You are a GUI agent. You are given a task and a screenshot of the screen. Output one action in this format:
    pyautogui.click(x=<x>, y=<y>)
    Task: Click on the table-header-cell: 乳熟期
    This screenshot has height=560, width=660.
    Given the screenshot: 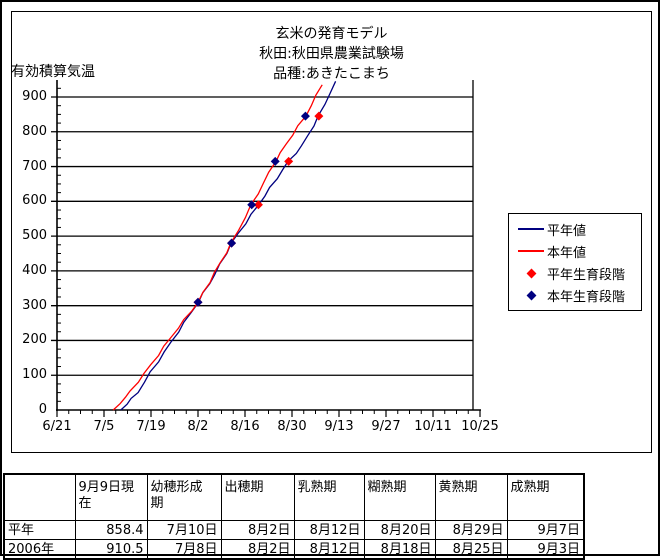 What is the action you would take?
    pyautogui.click(x=329, y=497)
    